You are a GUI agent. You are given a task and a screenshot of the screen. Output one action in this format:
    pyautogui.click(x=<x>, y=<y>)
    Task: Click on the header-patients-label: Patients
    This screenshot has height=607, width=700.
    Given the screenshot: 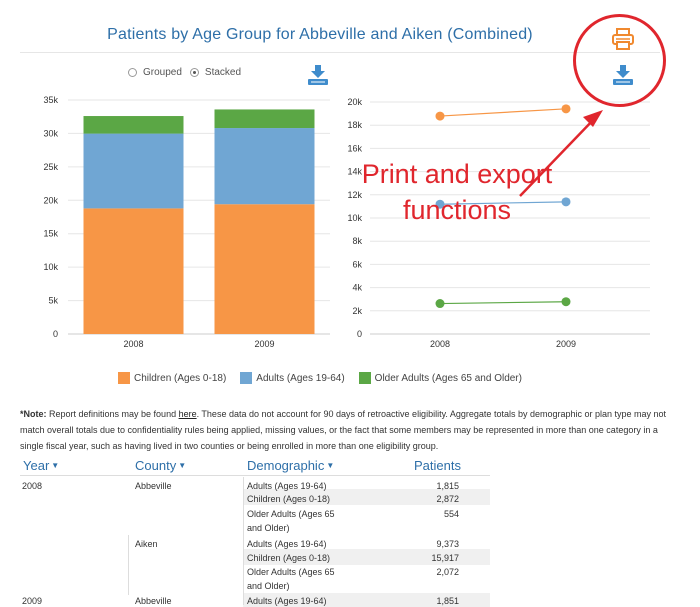 What is the action you would take?
    pyautogui.click(x=437, y=465)
    